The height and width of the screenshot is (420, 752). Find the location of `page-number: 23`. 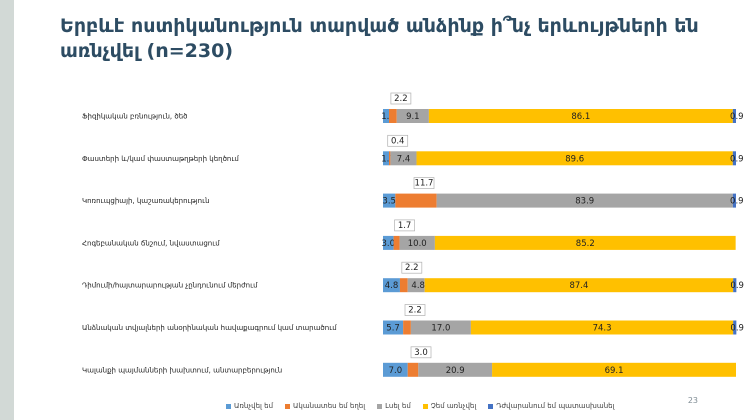

page-number: 23 is located at coordinates (692, 400).